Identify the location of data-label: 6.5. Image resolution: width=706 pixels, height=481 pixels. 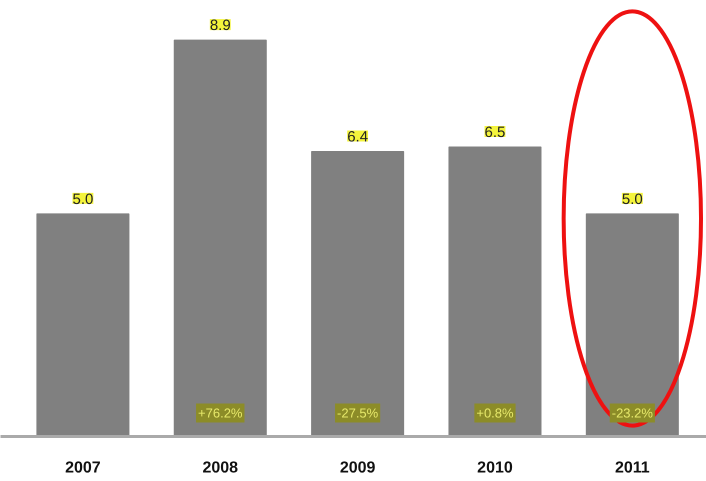
(495, 133).